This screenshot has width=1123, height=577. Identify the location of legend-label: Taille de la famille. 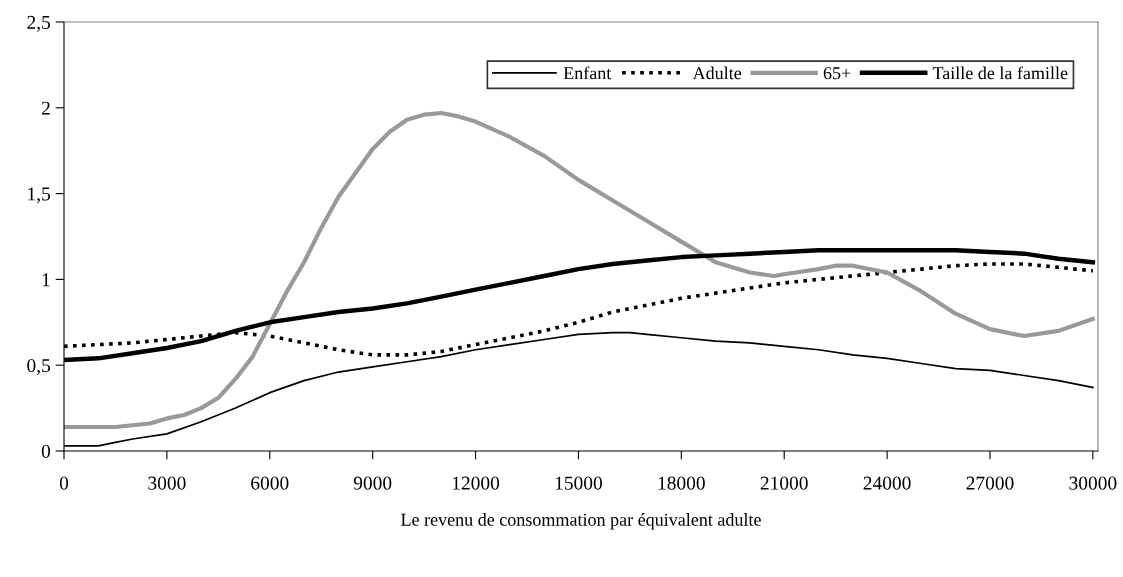
(1000, 73).